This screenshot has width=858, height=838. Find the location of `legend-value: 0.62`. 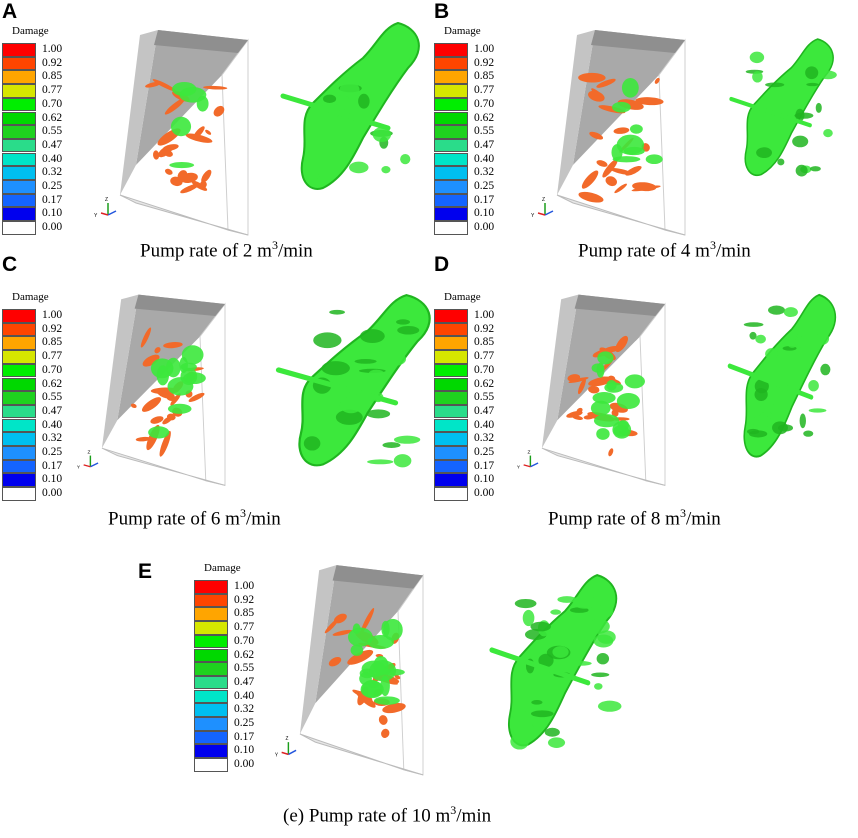

legend-value: 0.62 is located at coordinates (484, 117).